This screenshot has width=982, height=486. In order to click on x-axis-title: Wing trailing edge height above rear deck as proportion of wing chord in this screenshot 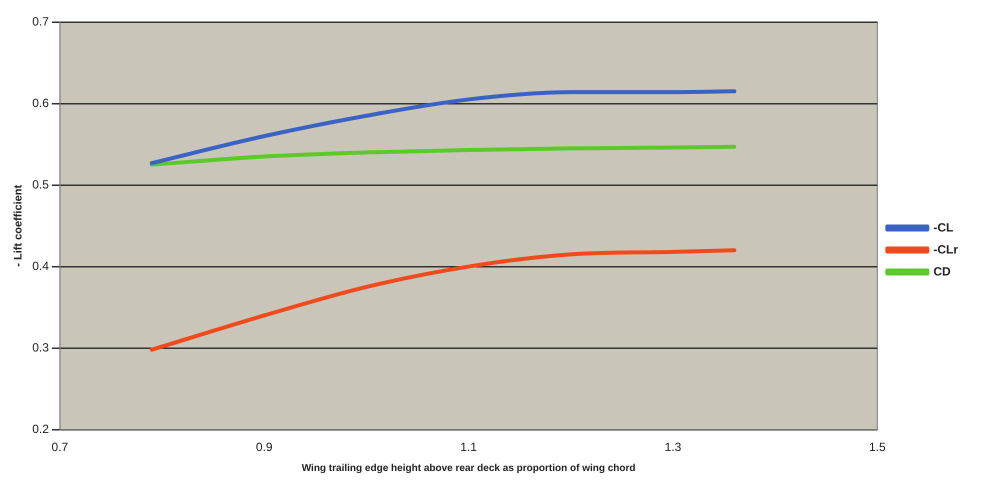, I will do `click(469, 468)`.